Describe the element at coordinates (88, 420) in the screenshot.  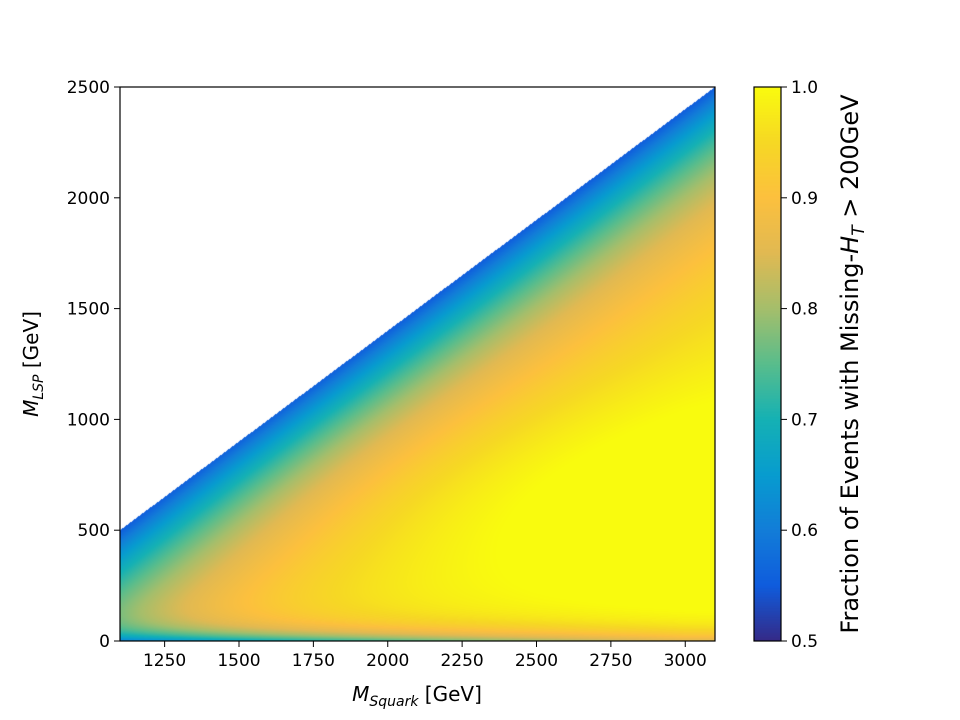
I see `y-tick-label: 1000` at that location.